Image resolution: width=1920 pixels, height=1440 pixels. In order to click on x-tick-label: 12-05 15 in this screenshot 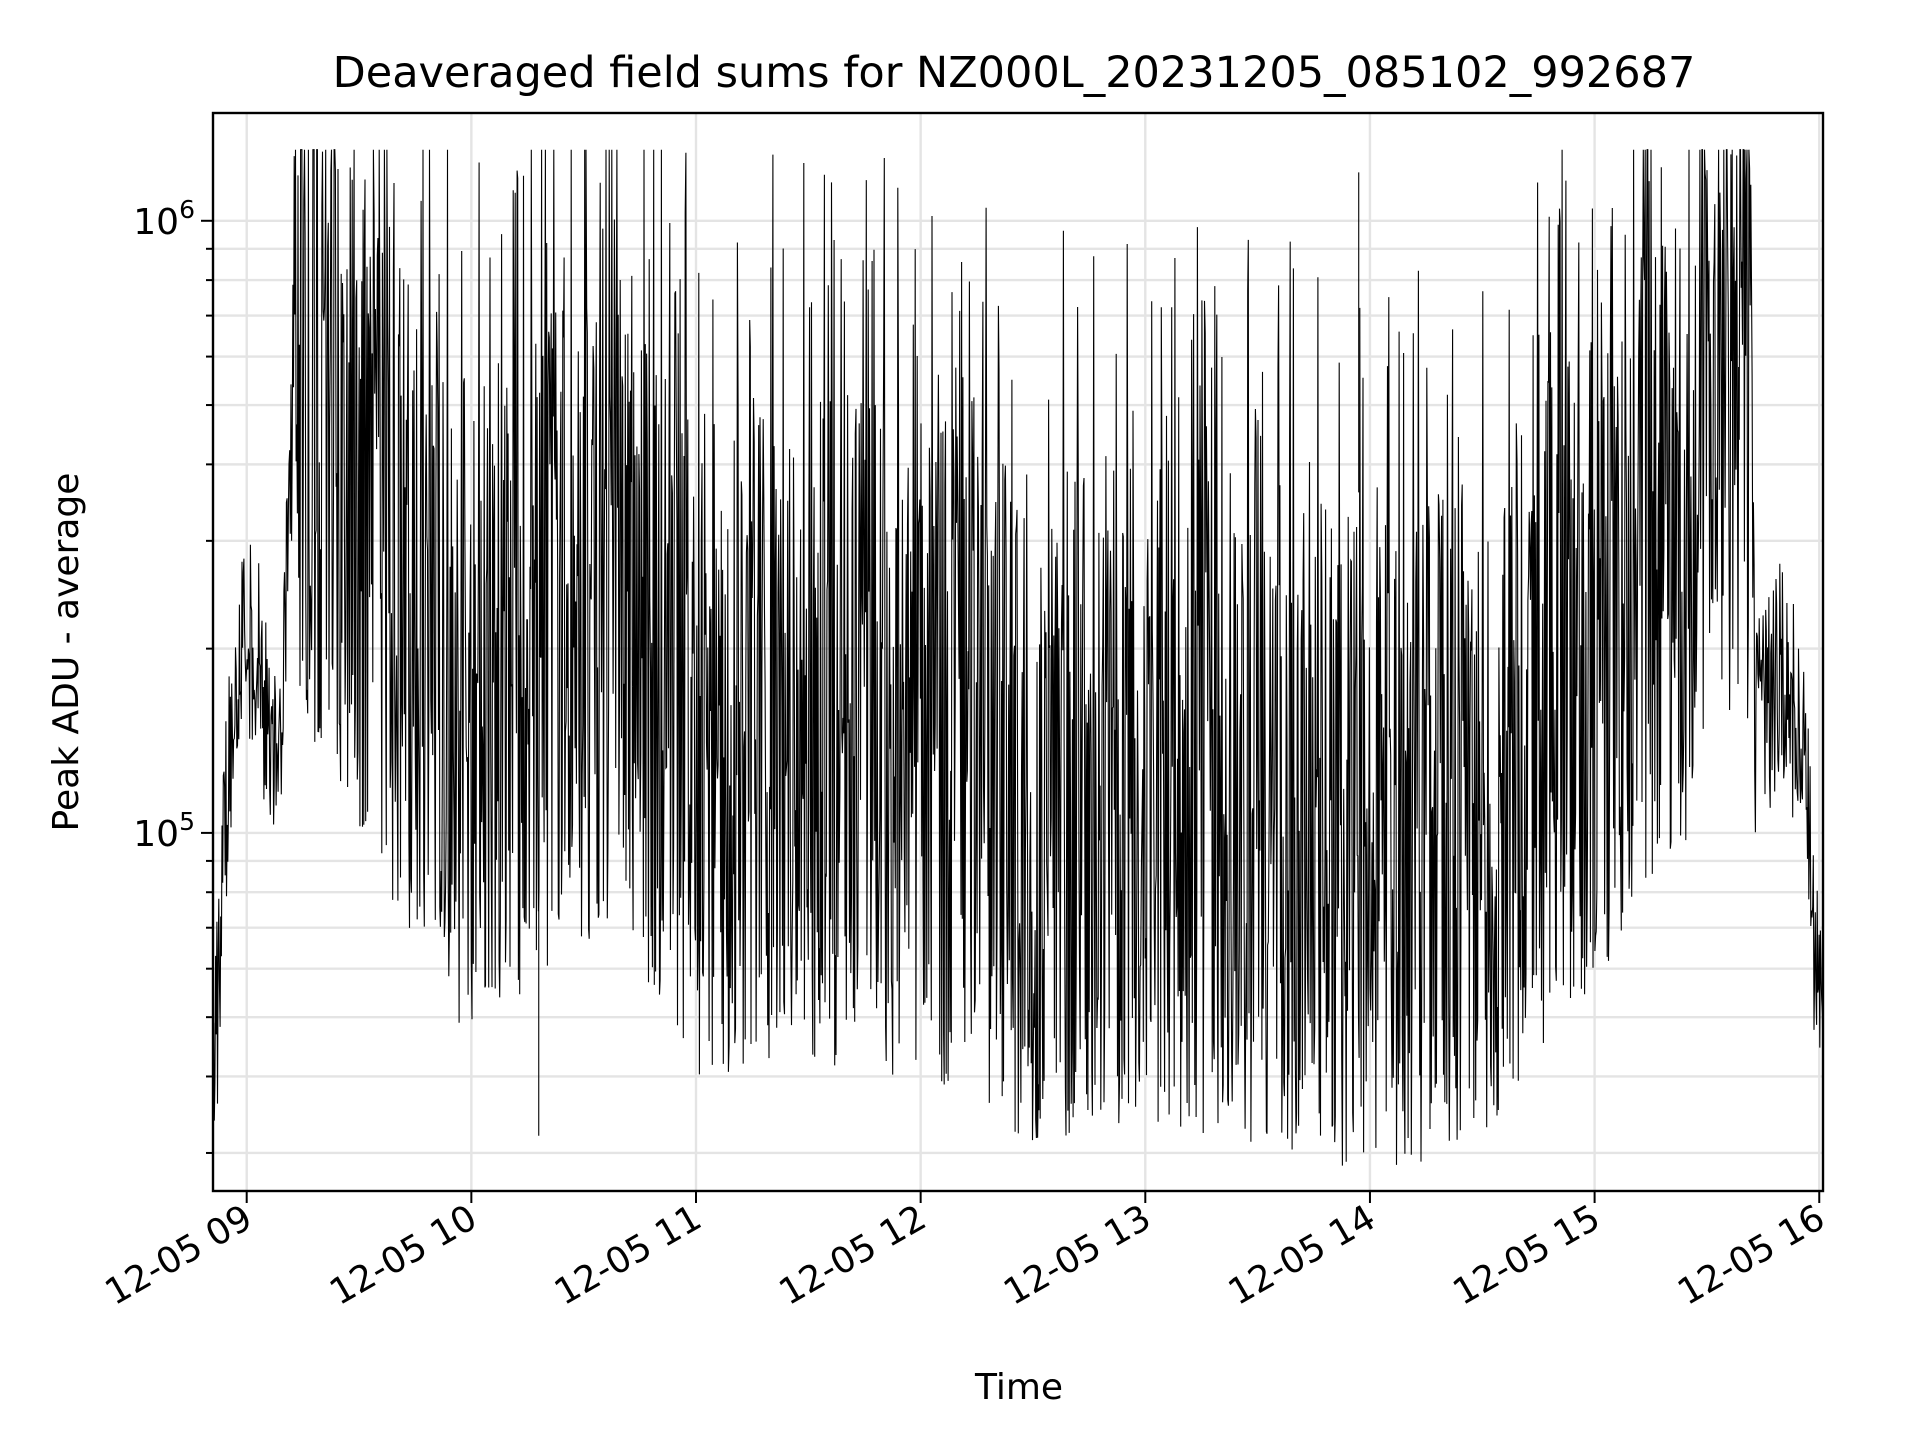, I will do `click(1526, 1255)`.